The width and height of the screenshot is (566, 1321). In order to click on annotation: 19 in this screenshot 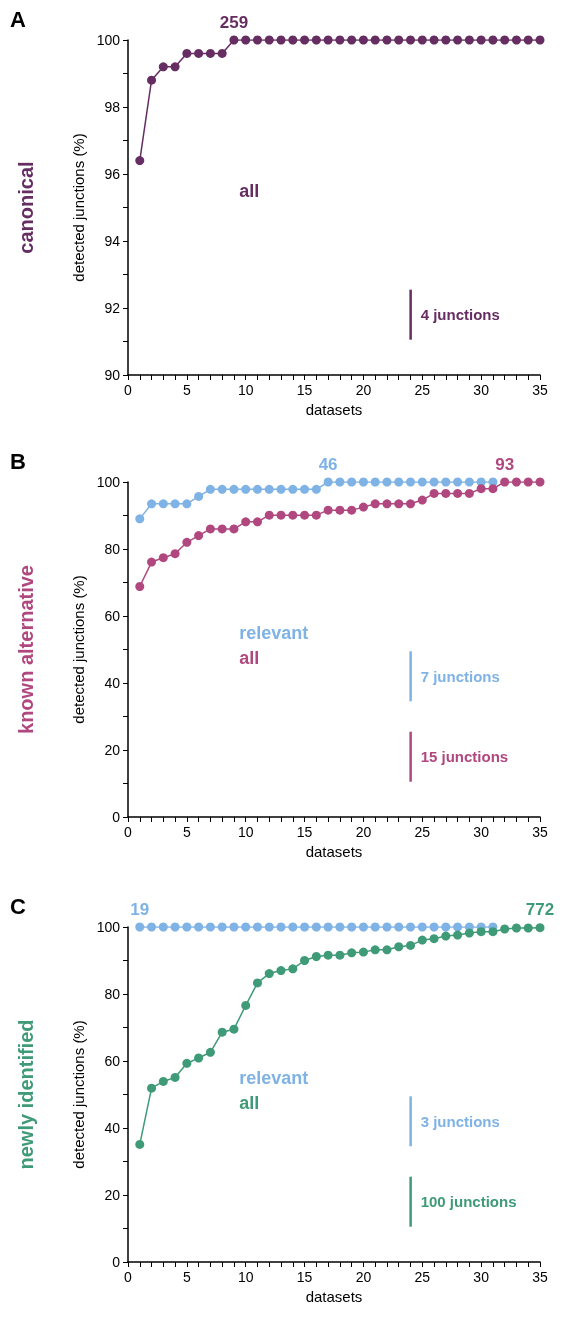, I will do `click(140, 909)`.